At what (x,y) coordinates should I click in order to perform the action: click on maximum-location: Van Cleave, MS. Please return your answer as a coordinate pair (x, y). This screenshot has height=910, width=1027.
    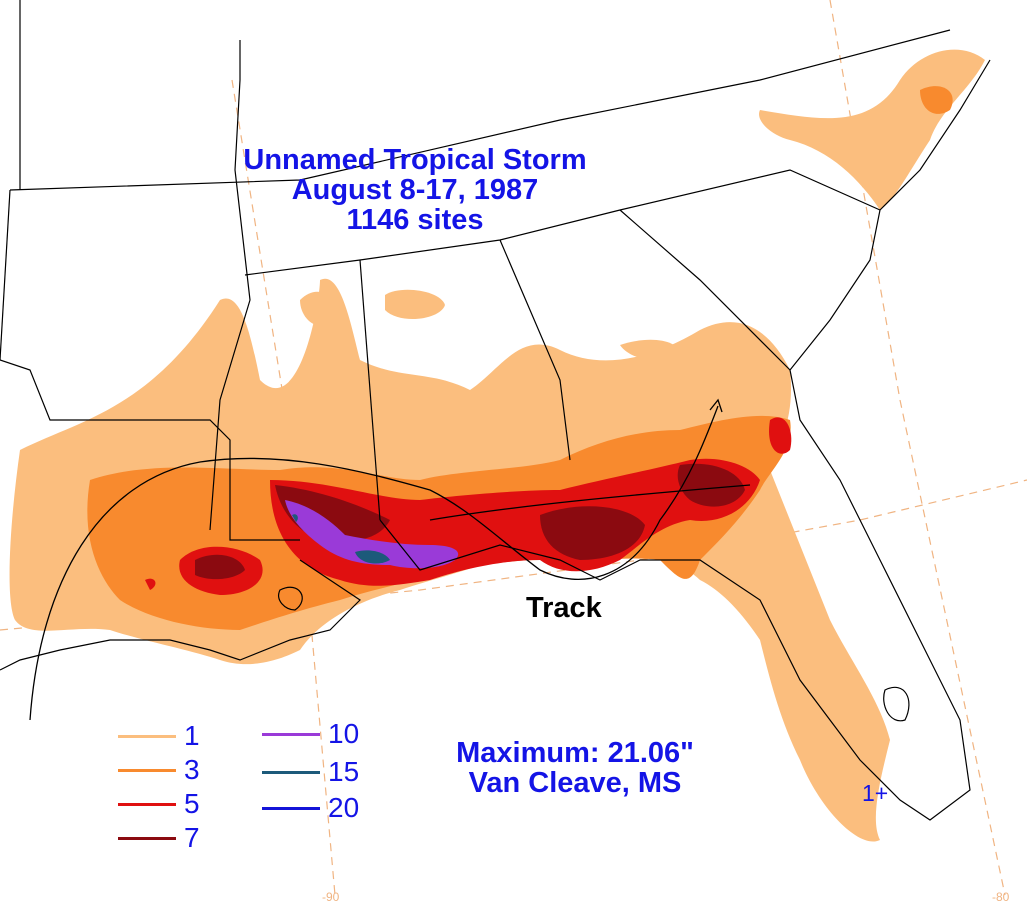
    Looking at the image, I should click on (575, 783).